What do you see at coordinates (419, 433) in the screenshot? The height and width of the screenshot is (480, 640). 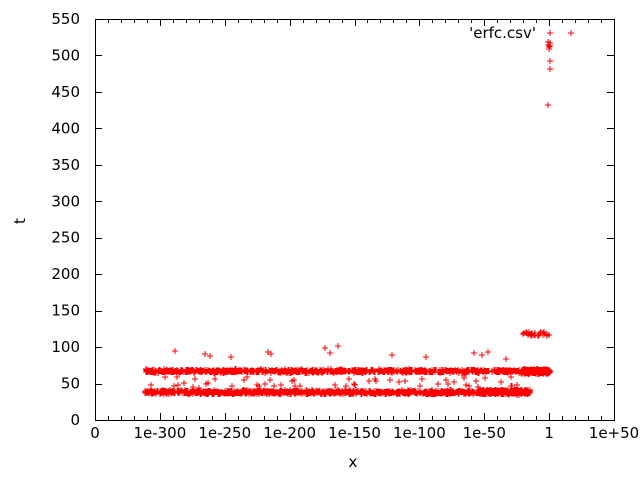 I see `x-tick-label: 1e-100` at bounding box center [419, 433].